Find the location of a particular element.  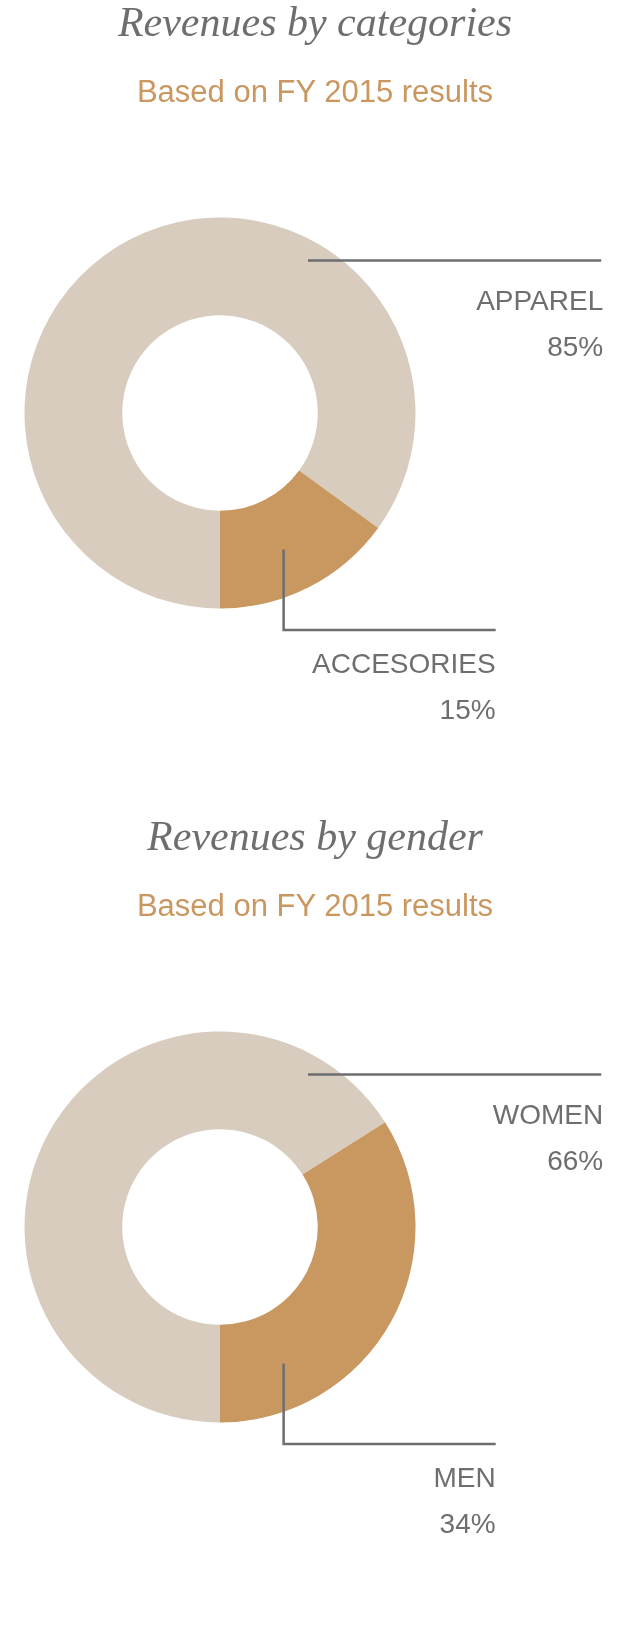

slice-label: WOMEN is located at coordinates (548, 1114).